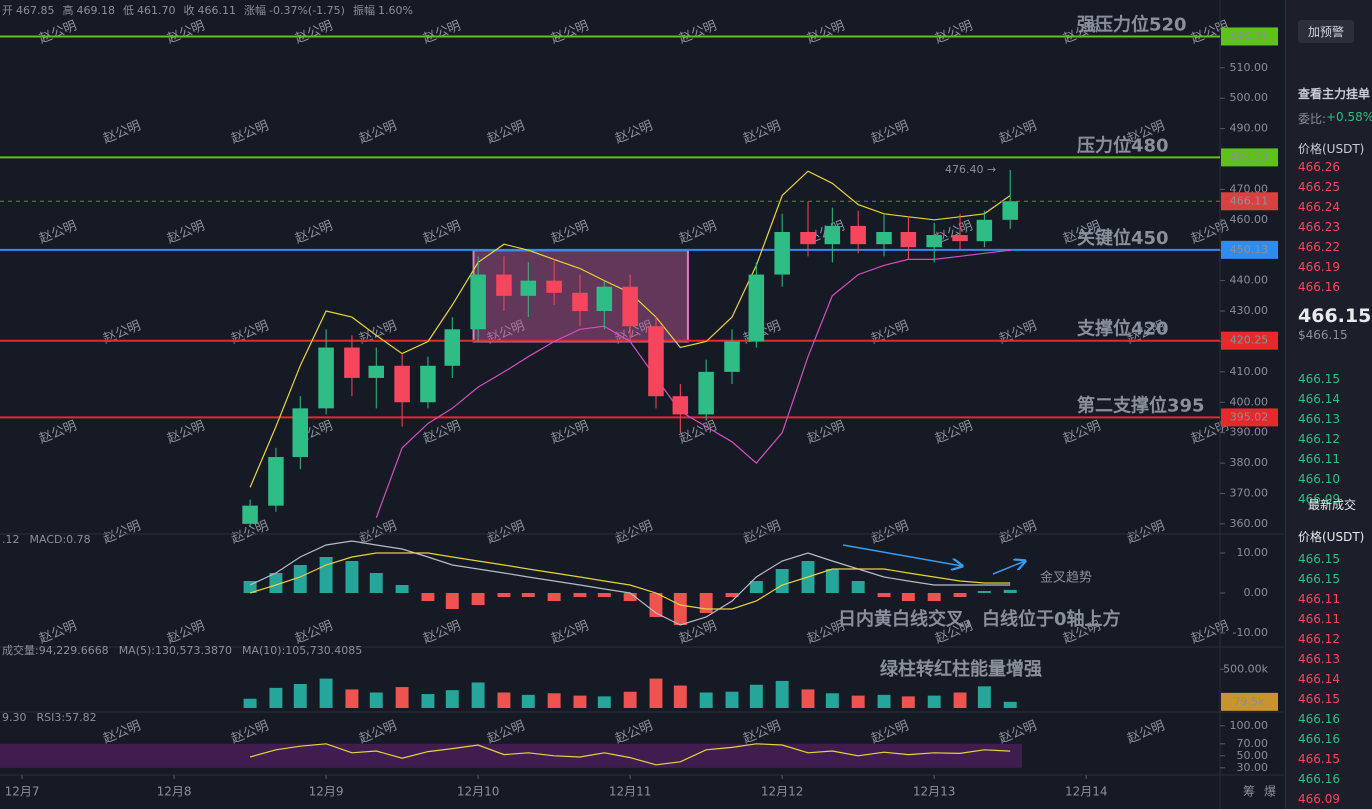 The image size is (1372, 809). What do you see at coordinates (1253, 755) in the screenshot?
I see `y-tick-label: 50.00` at bounding box center [1253, 755].